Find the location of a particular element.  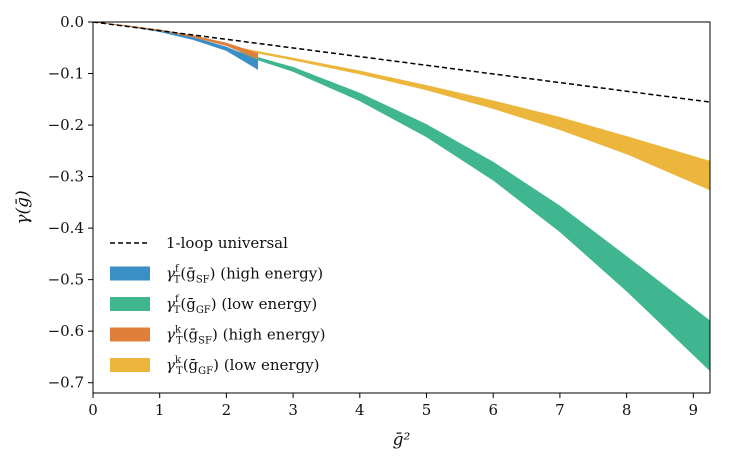

data-lines is located at coordinates (401, 62).